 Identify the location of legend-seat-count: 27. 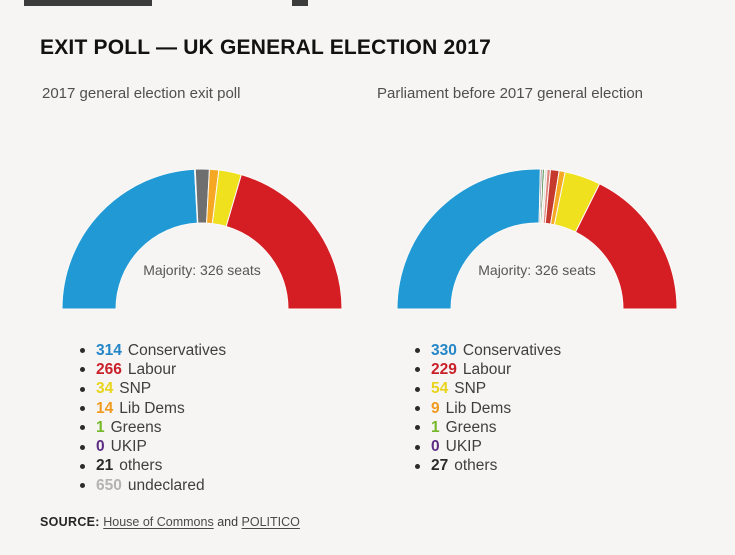
(440, 466).